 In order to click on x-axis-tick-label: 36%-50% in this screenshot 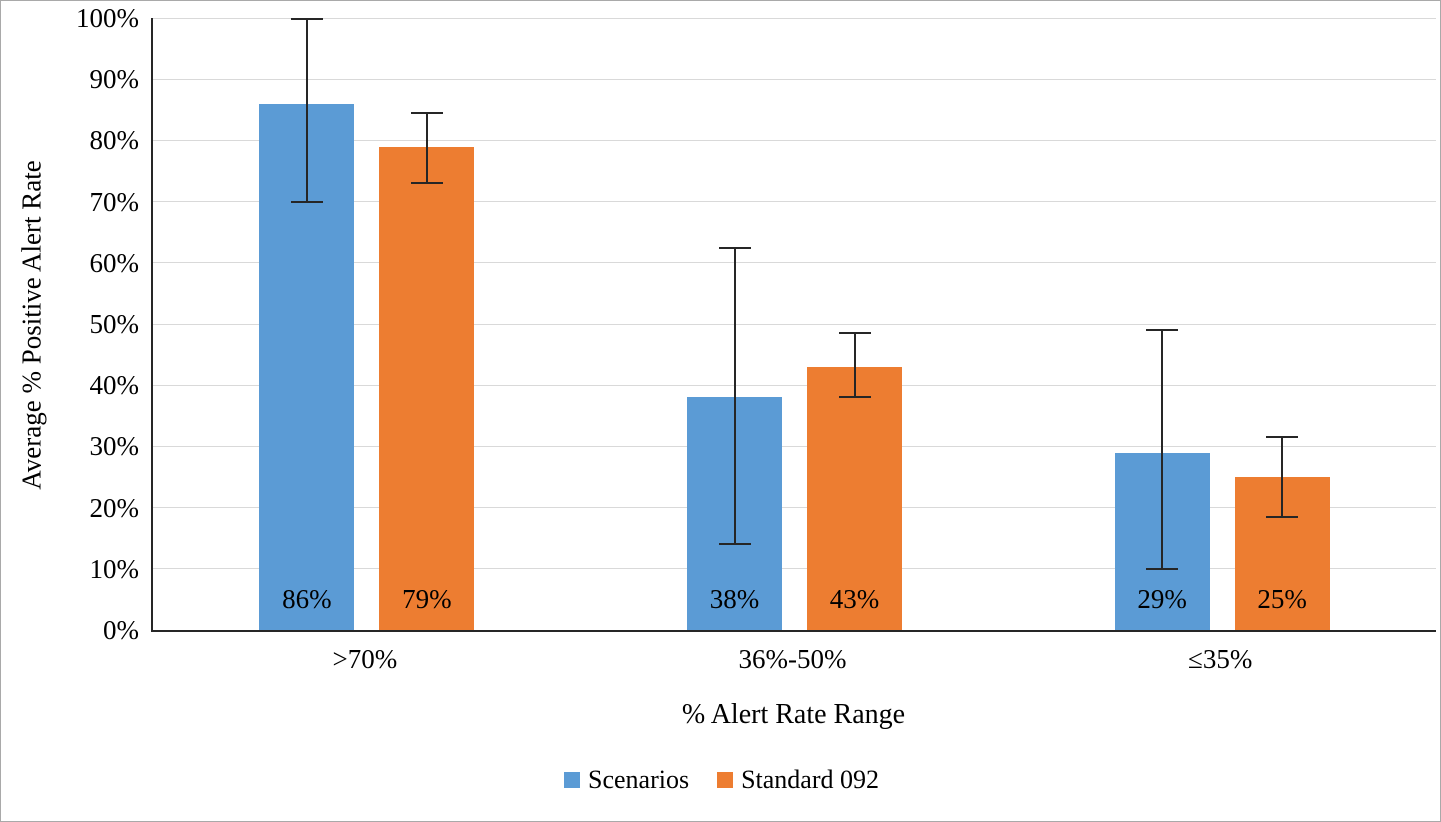, I will do `click(792, 659)`.